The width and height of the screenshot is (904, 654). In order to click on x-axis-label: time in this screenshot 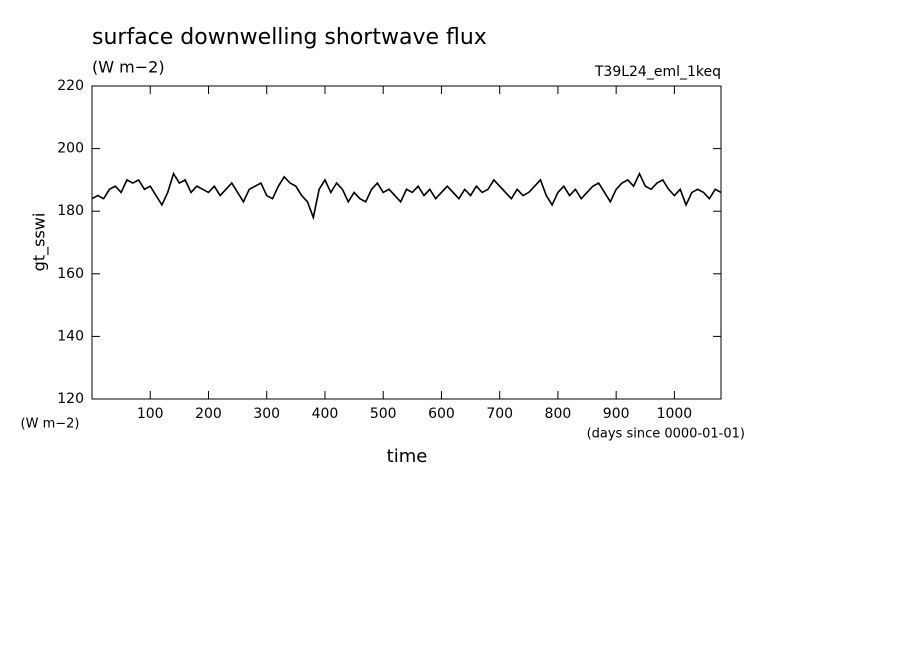, I will do `click(407, 456)`.